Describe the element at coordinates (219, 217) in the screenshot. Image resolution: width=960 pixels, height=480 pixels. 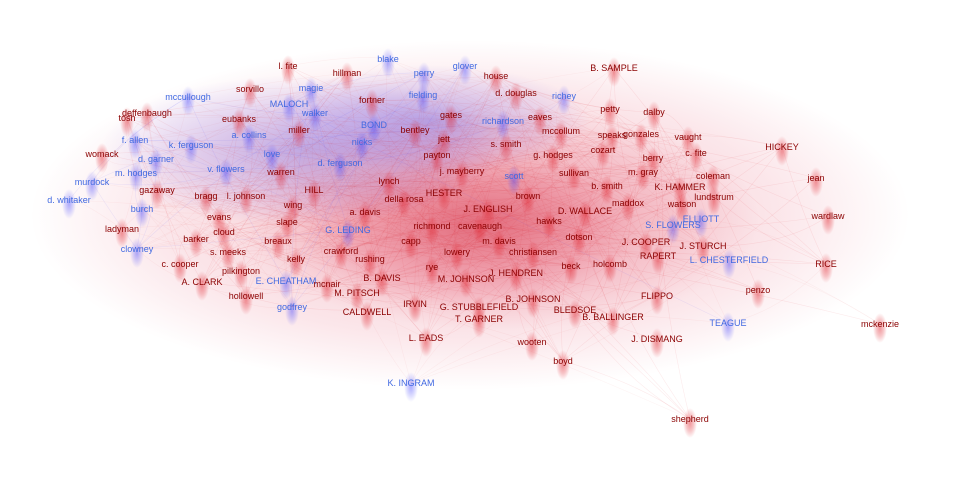
I see `node-label: evans` at that location.